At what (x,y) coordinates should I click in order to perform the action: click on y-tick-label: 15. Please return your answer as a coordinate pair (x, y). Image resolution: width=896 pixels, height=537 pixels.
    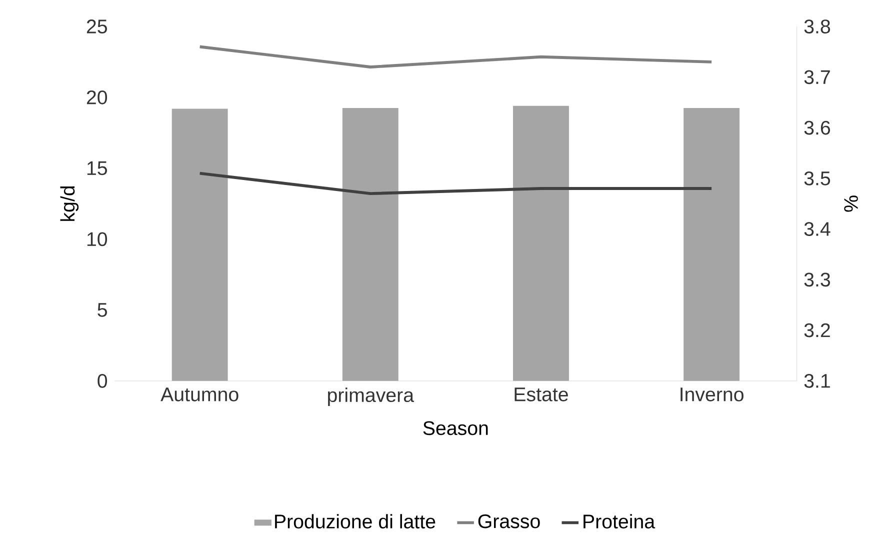
    Looking at the image, I should click on (97, 168).